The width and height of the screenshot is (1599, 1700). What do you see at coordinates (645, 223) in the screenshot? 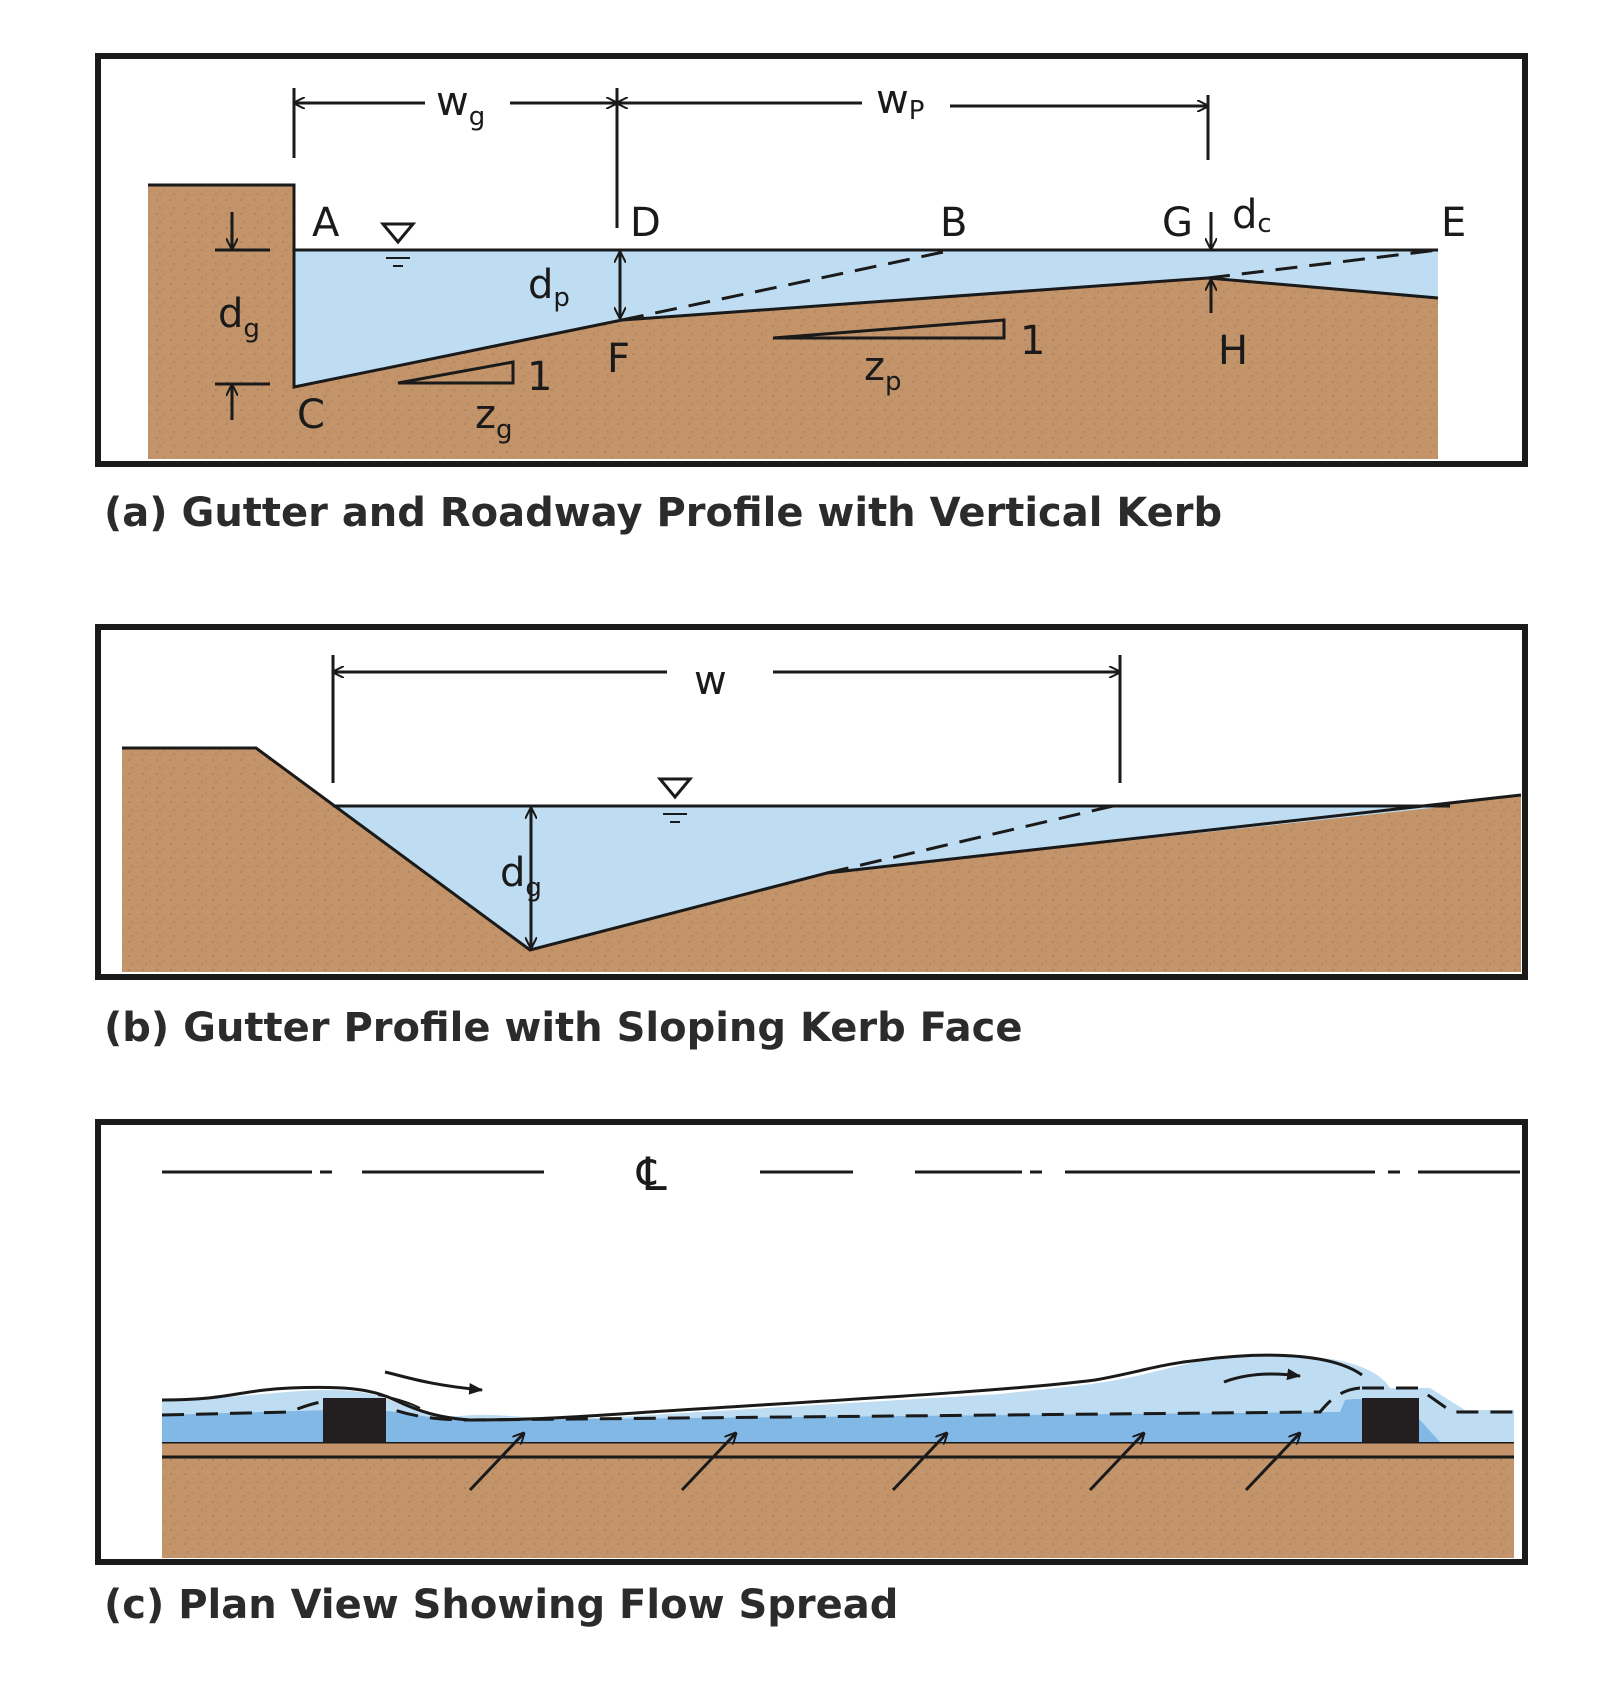
I see `point-d-label: D` at bounding box center [645, 223].